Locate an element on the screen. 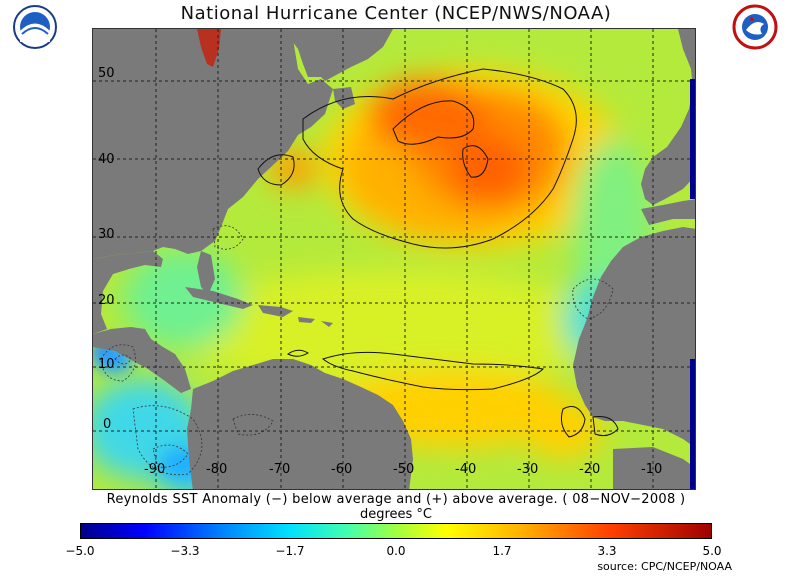  lat-label-30: 30 is located at coordinates (106, 234).